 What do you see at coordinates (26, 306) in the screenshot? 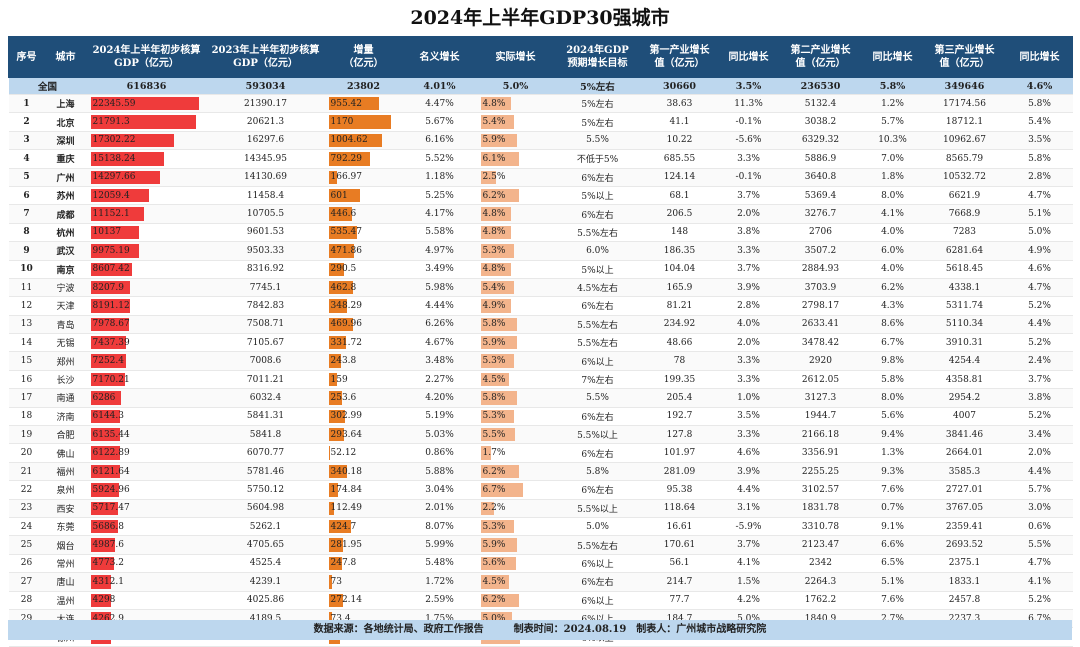
I see `rank-cell: 12` at bounding box center [26, 306].